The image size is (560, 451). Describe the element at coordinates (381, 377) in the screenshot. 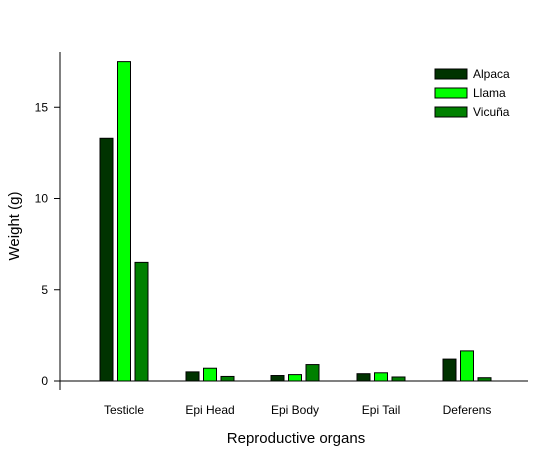

I see `bar-epi-tail-llama` at that location.